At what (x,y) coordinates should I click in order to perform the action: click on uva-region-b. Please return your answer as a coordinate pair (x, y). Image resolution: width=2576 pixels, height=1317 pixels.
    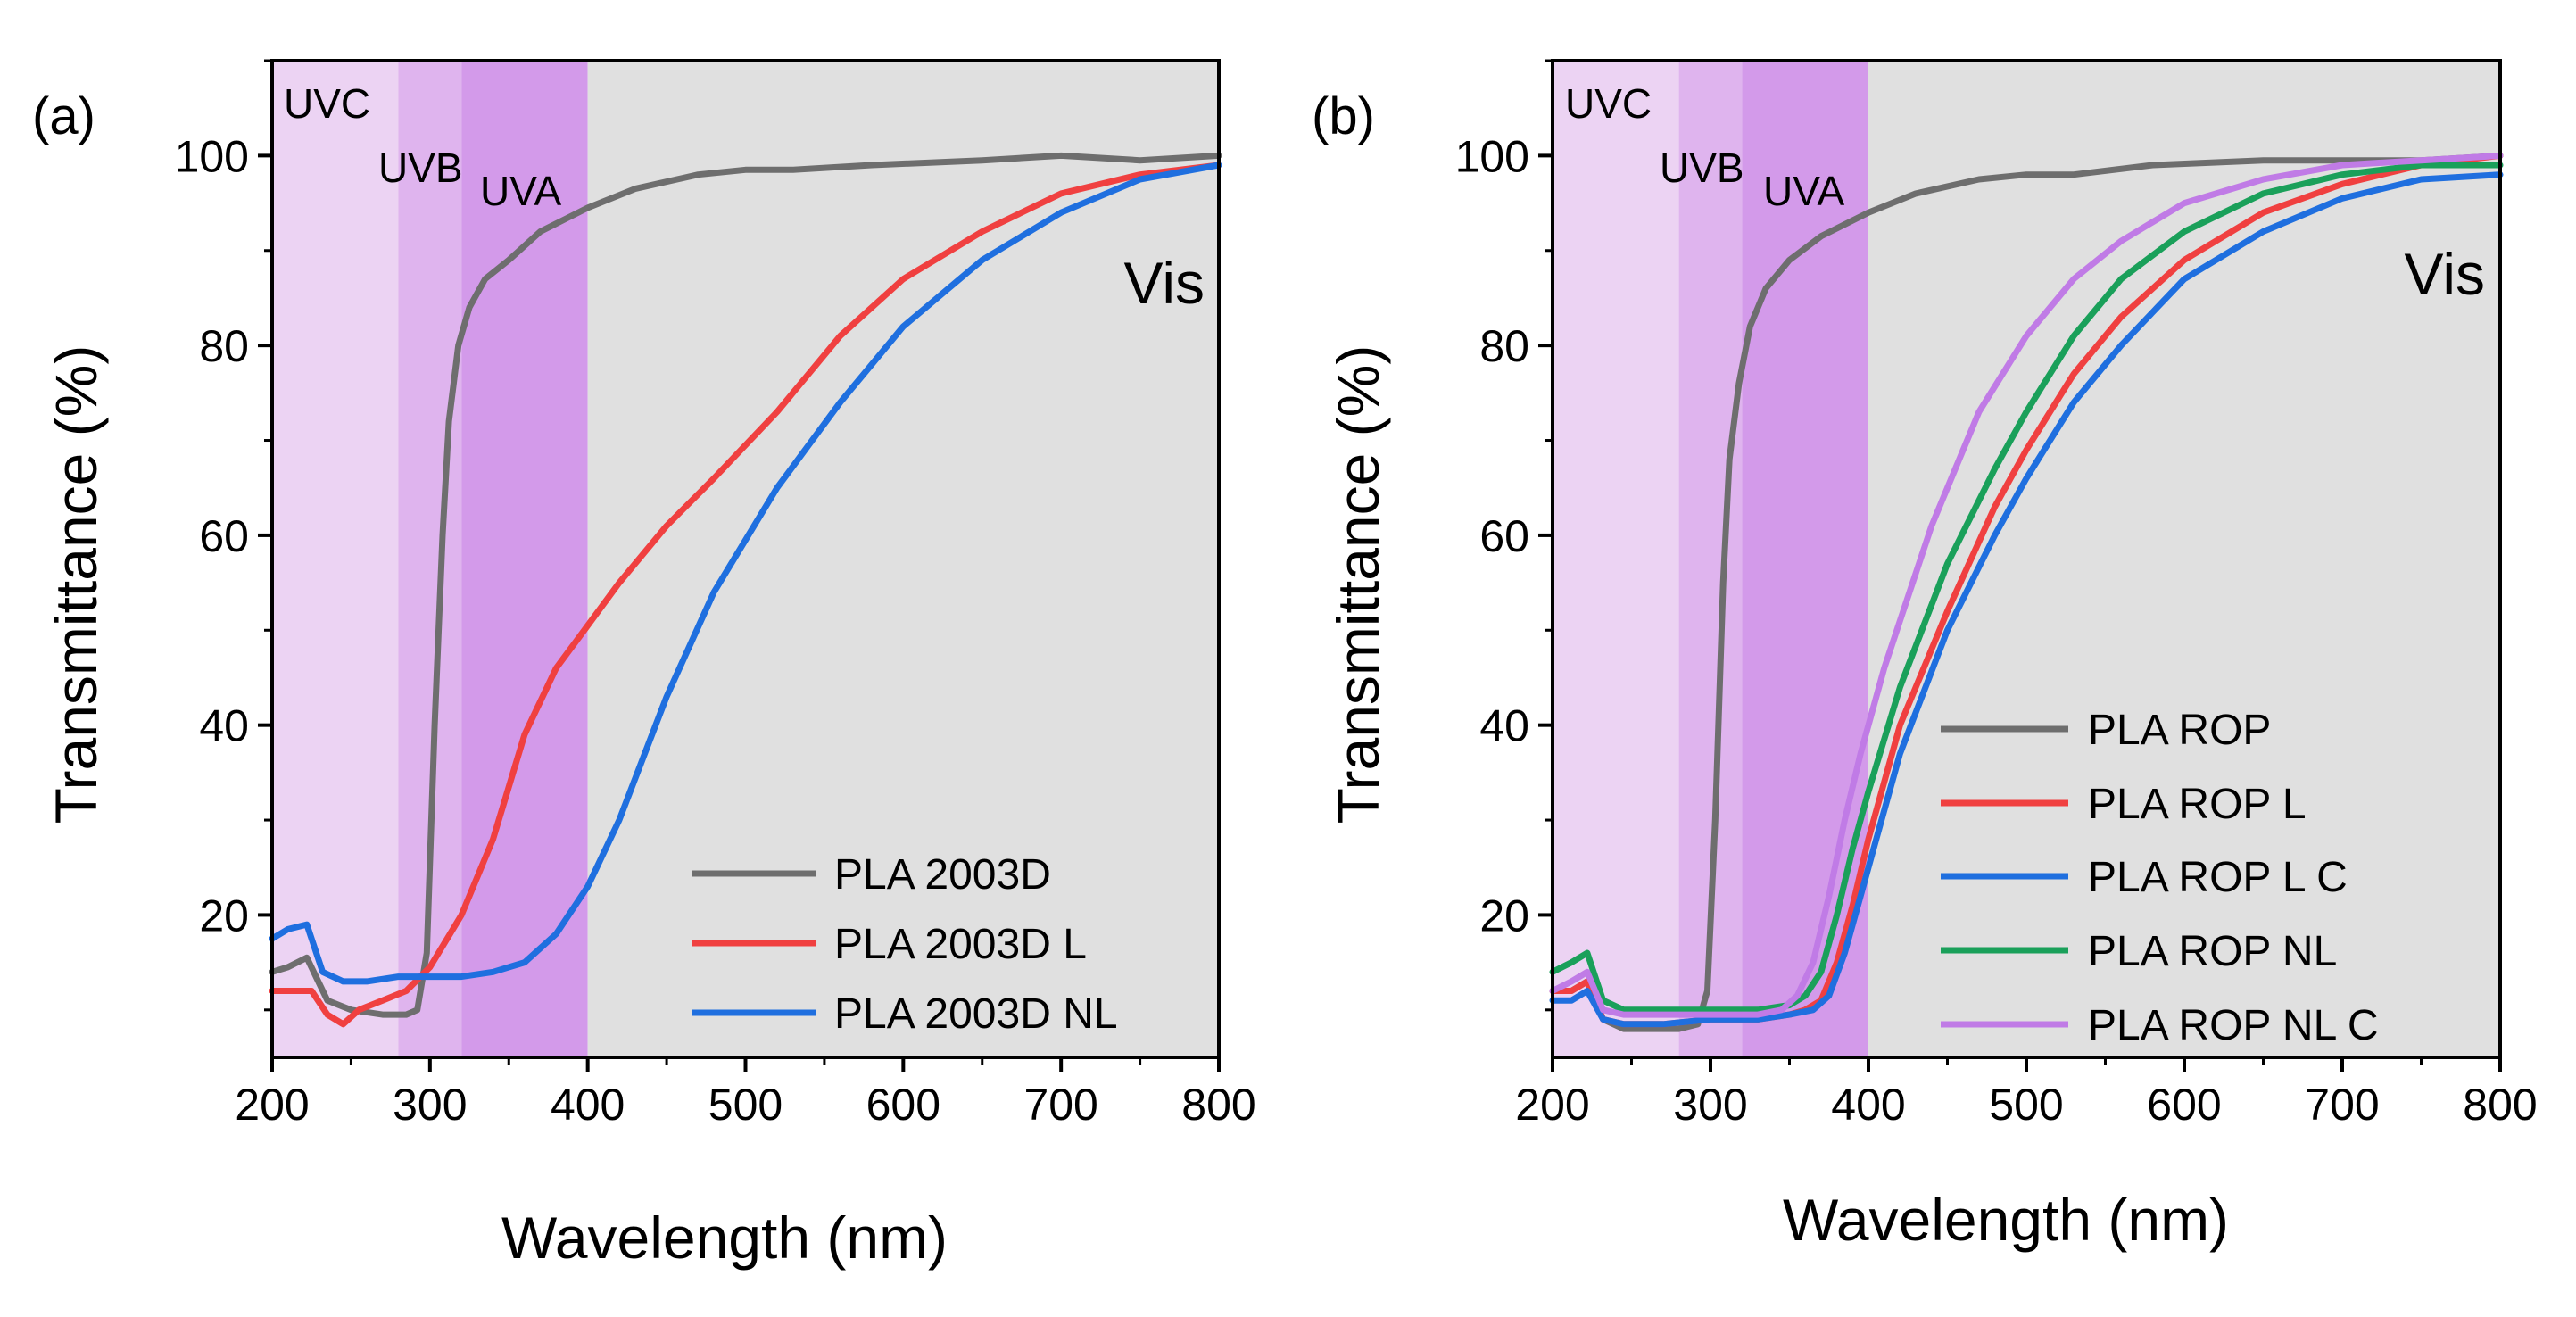
    Looking at the image, I should click on (1805, 559).